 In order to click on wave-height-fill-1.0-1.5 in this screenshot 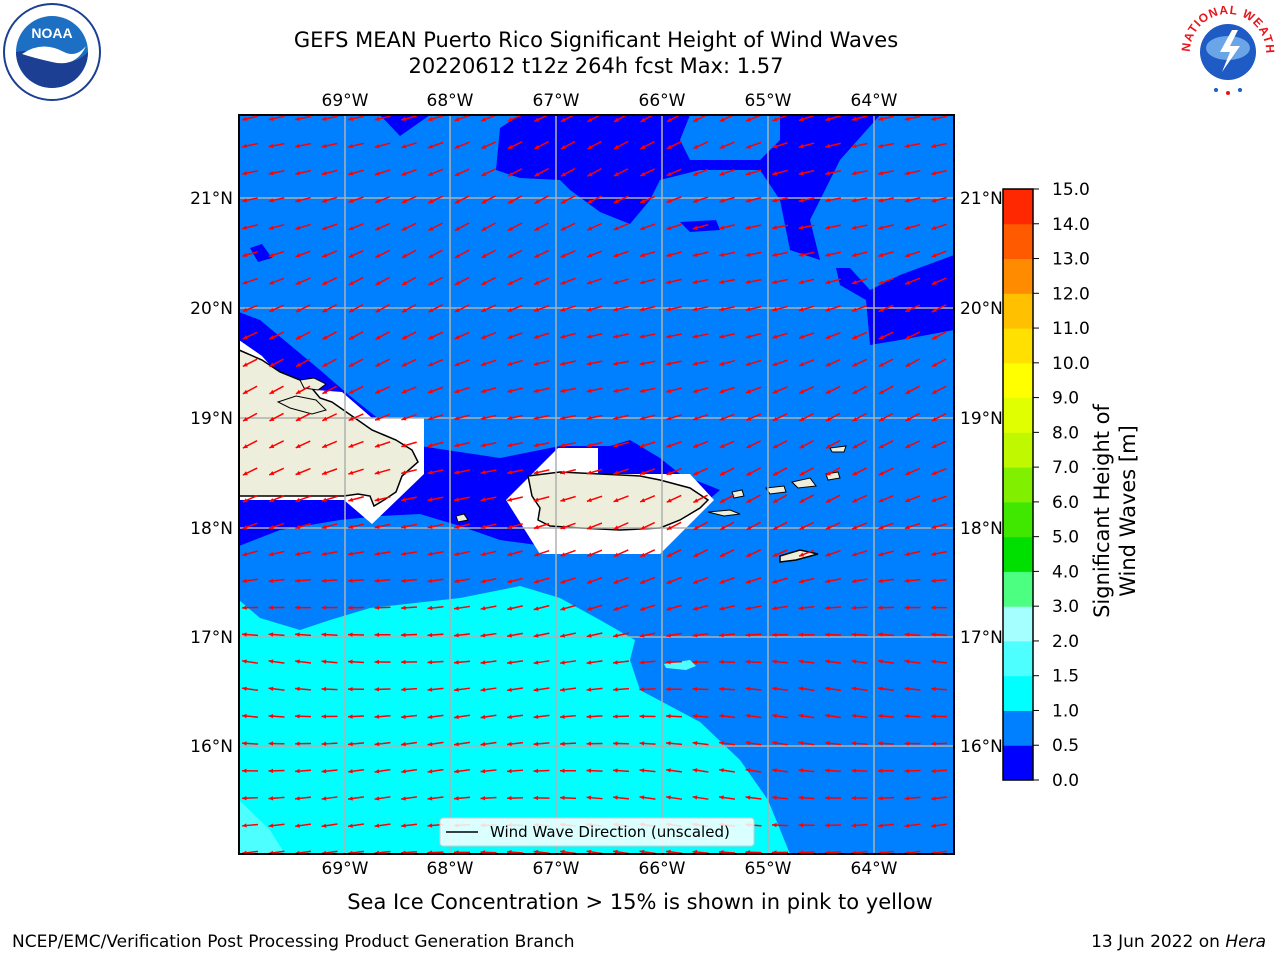, I will do `click(514, 720)`.